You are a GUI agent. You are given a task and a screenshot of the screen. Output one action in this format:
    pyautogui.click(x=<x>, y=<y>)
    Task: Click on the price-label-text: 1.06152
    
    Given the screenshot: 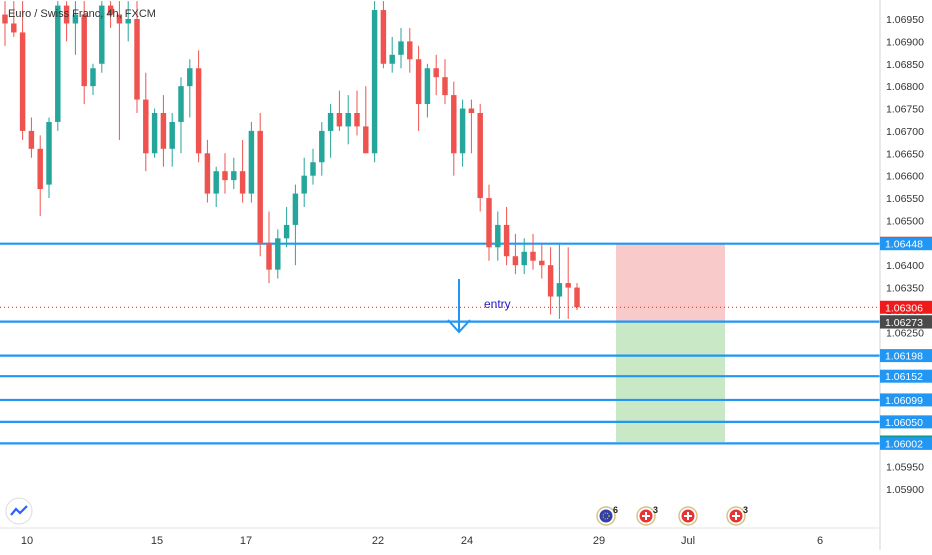 What is the action you would take?
    pyautogui.click(x=904, y=377)
    